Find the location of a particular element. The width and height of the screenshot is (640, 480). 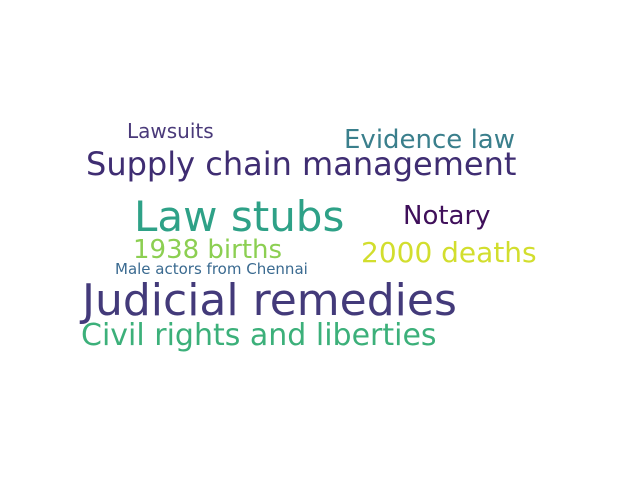

word-lawsuits: Lawsuits is located at coordinates (170, 131).